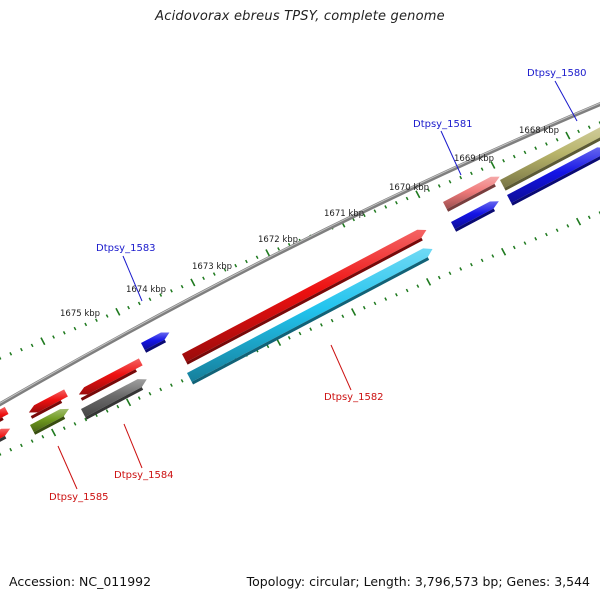 Image resolution: width=600 pixels, height=600 pixels. What do you see at coordinates (443, 124) in the screenshot?
I see `gene-label-dtpsy-1581: Dtpsy_1581` at bounding box center [443, 124].